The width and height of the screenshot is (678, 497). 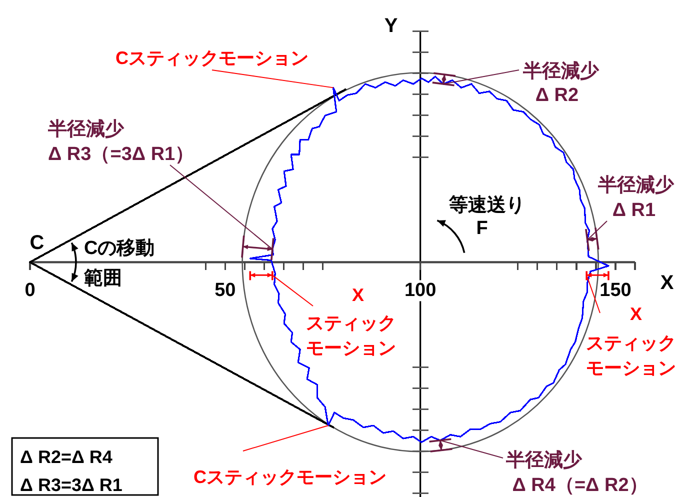 What do you see at coordinates (486, 216) in the screenshot?
I see `annotation: 等速送り F` at bounding box center [486, 216].